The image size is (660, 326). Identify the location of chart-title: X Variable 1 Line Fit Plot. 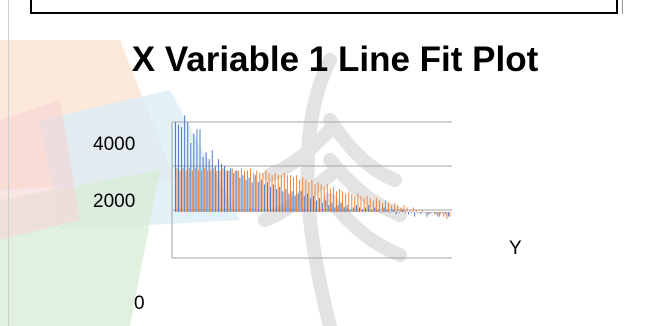
(335, 59).